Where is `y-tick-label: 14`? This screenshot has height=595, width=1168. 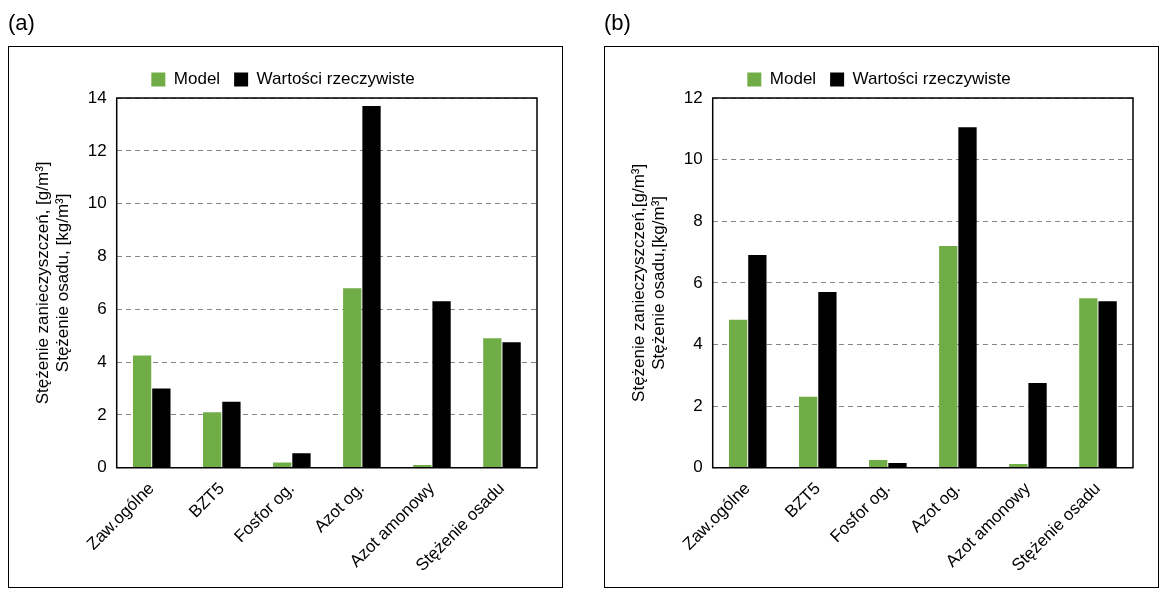
y-tick-label: 14 is located at coordinates (97, 97).